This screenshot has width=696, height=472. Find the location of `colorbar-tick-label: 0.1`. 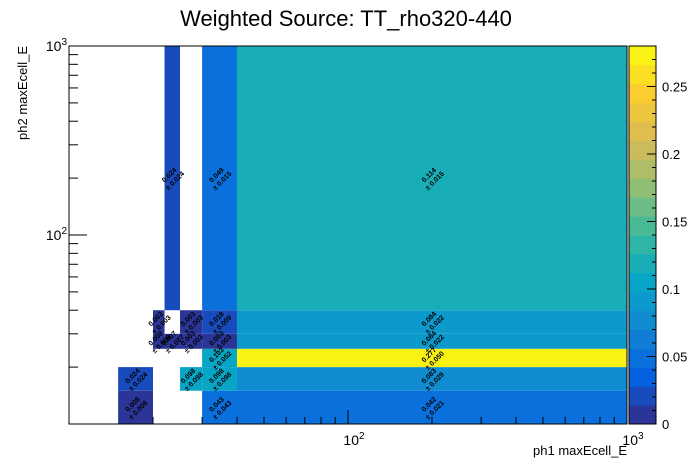

colorbar-tick-label: 0.1 is located at coordinates (671, 289).